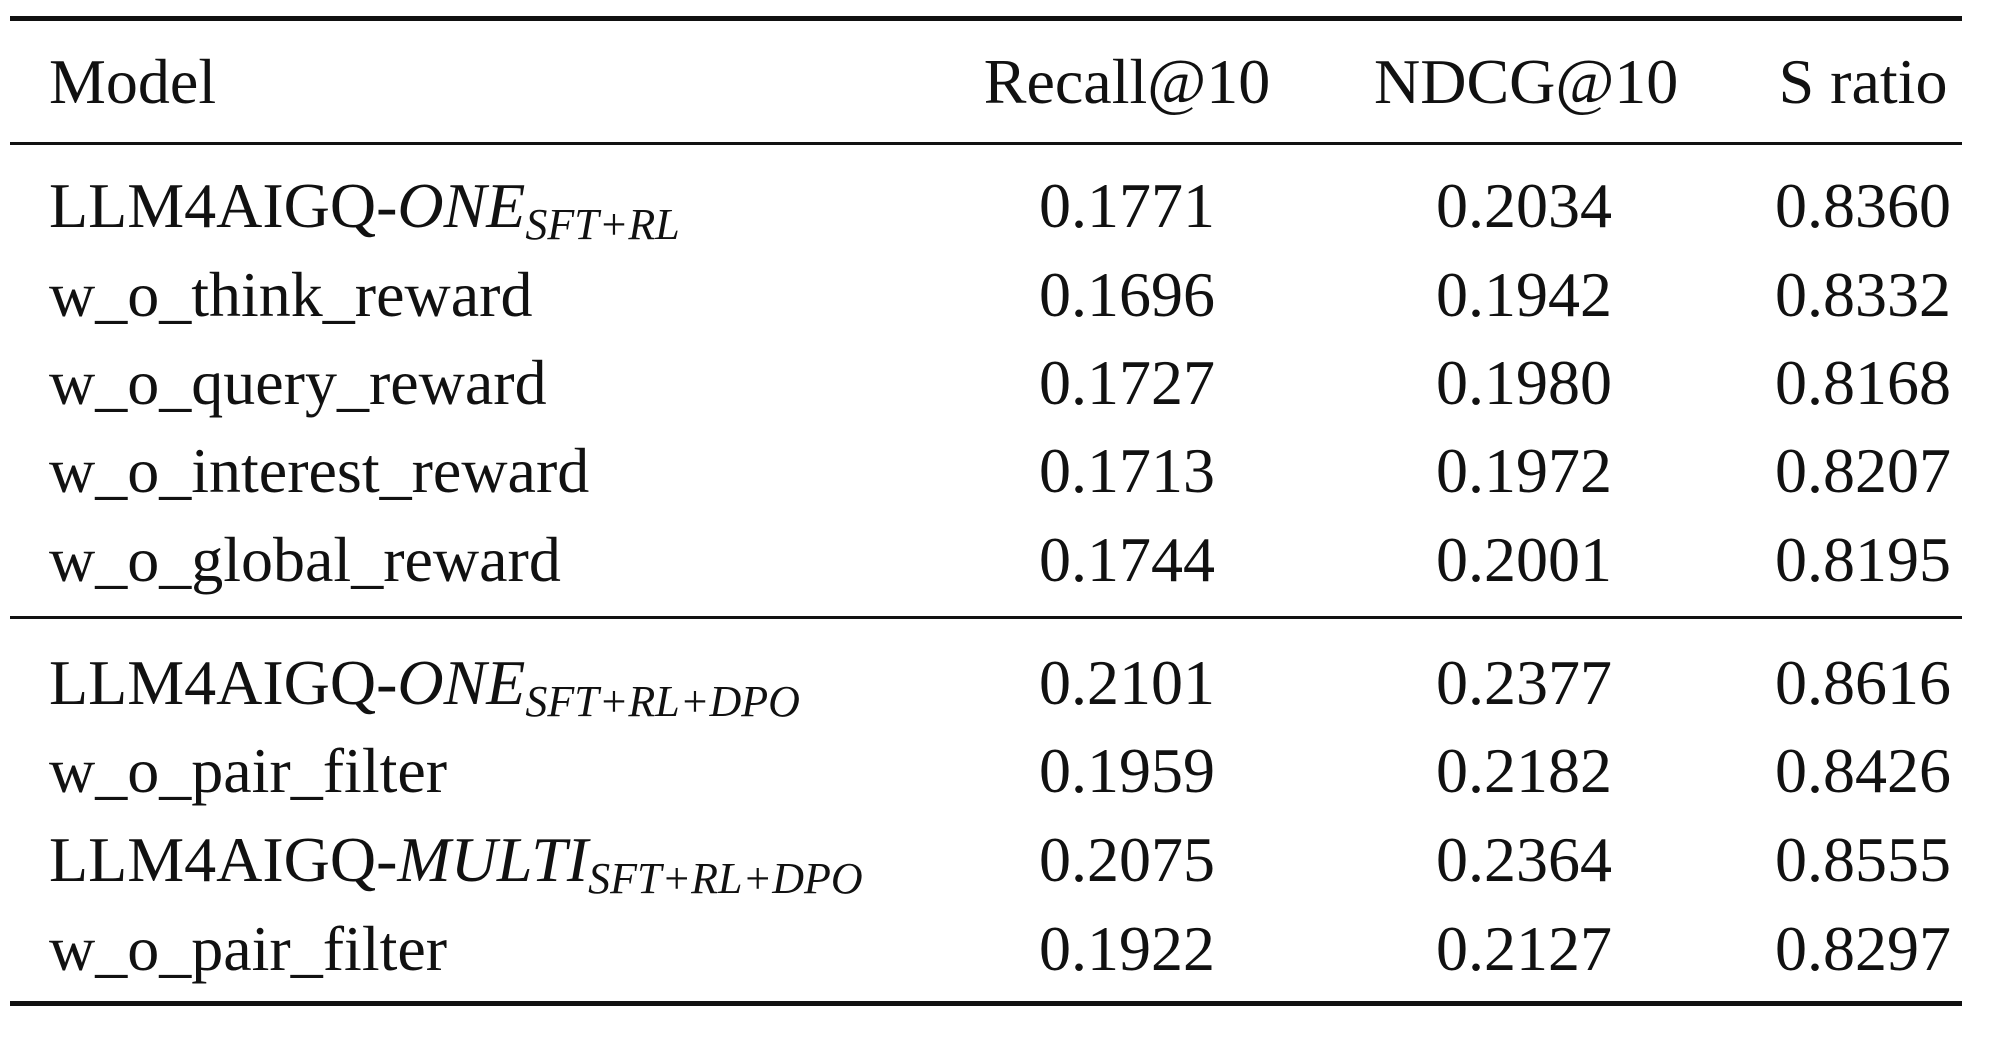 The height and width of the screenshot is (1040, 2008). What do you see at coordinates (1863, 294) in the screenshot?
I see `metric-cell: 0.8332` at bounding box center [1863, 294].